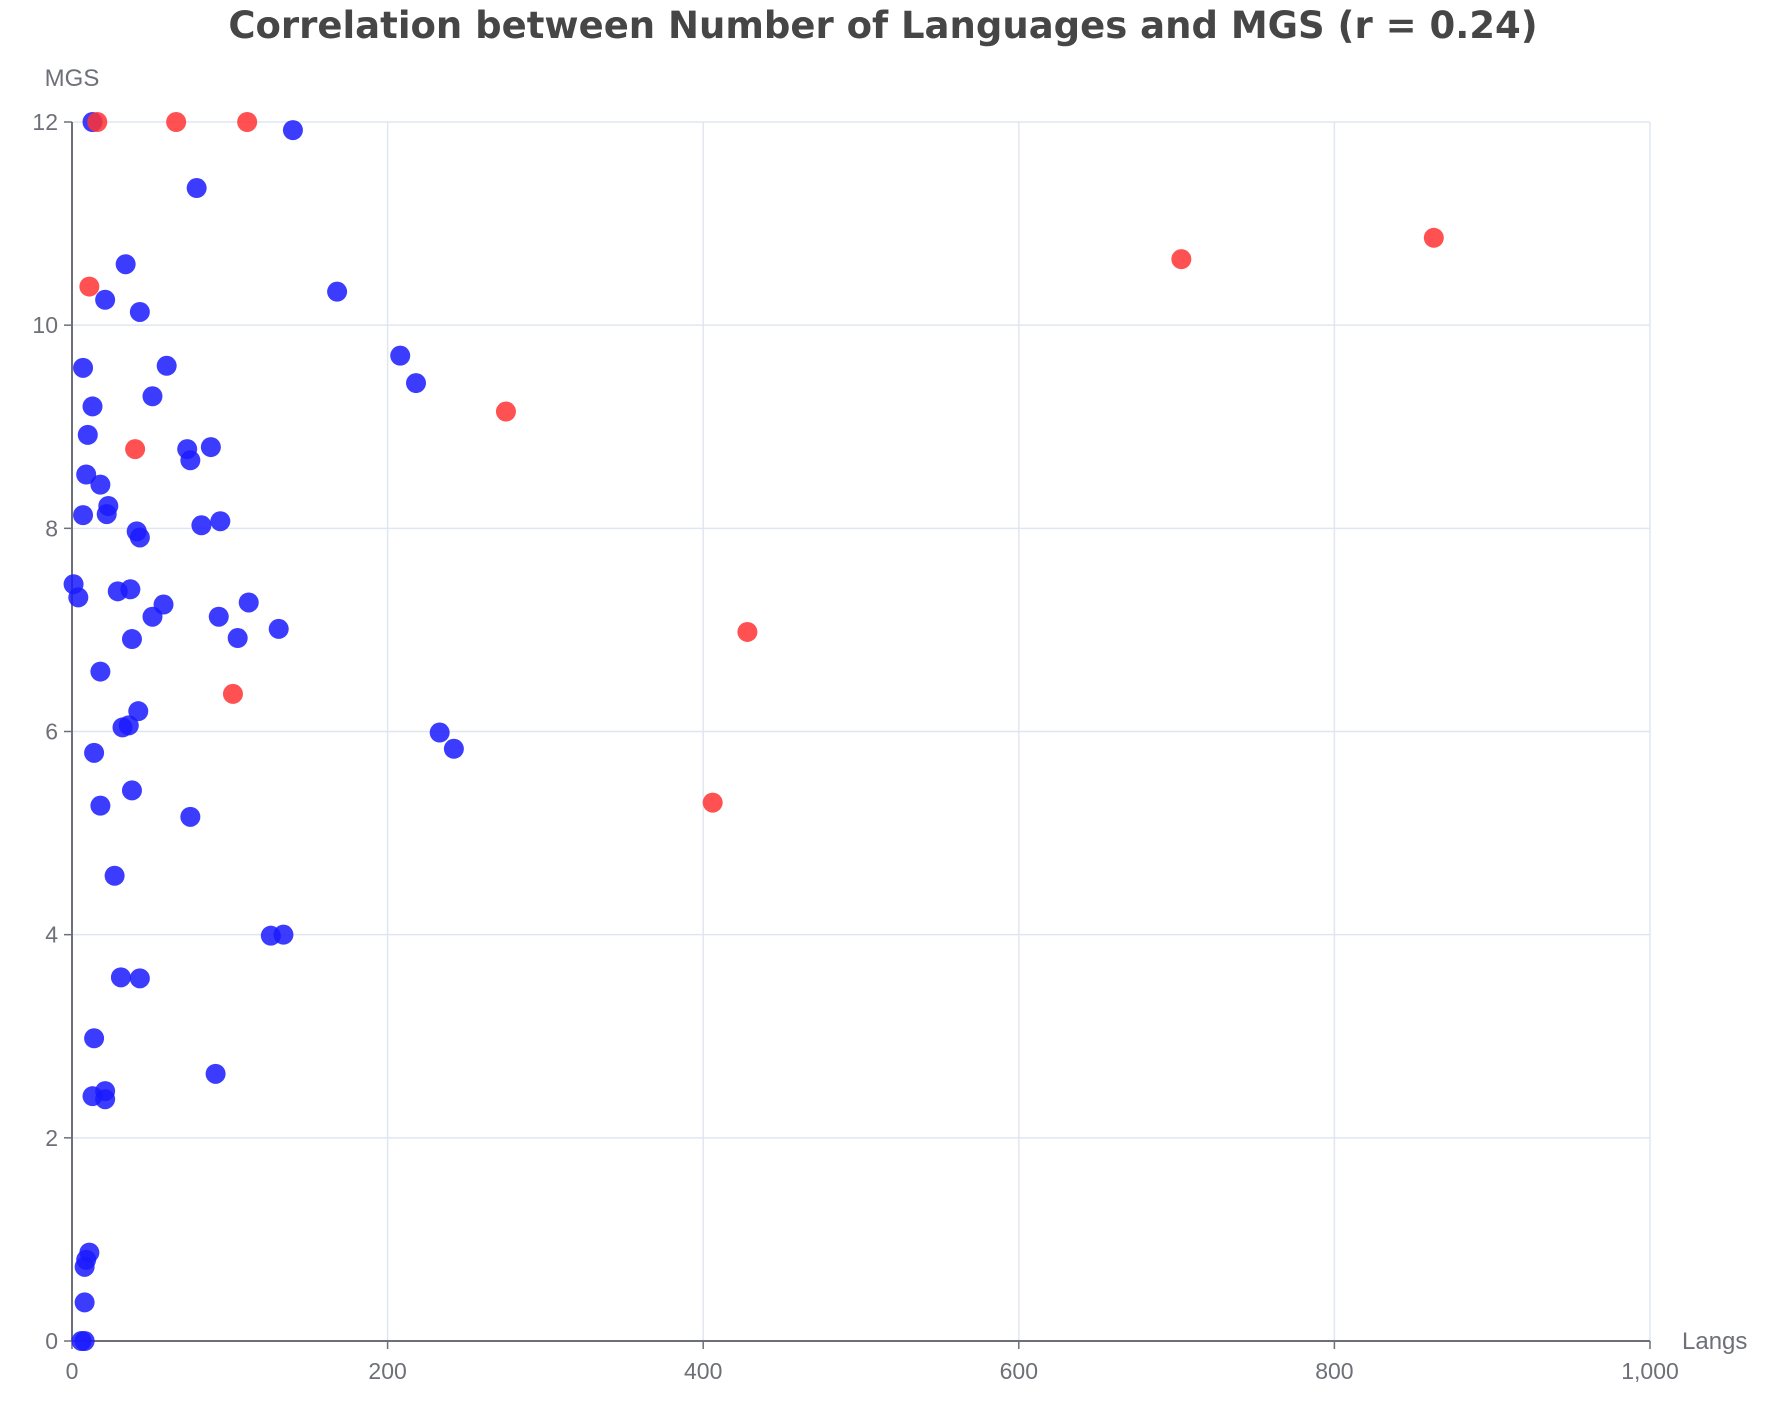  I want to click on x-axis-label: Langs, so click(1714, 1341).